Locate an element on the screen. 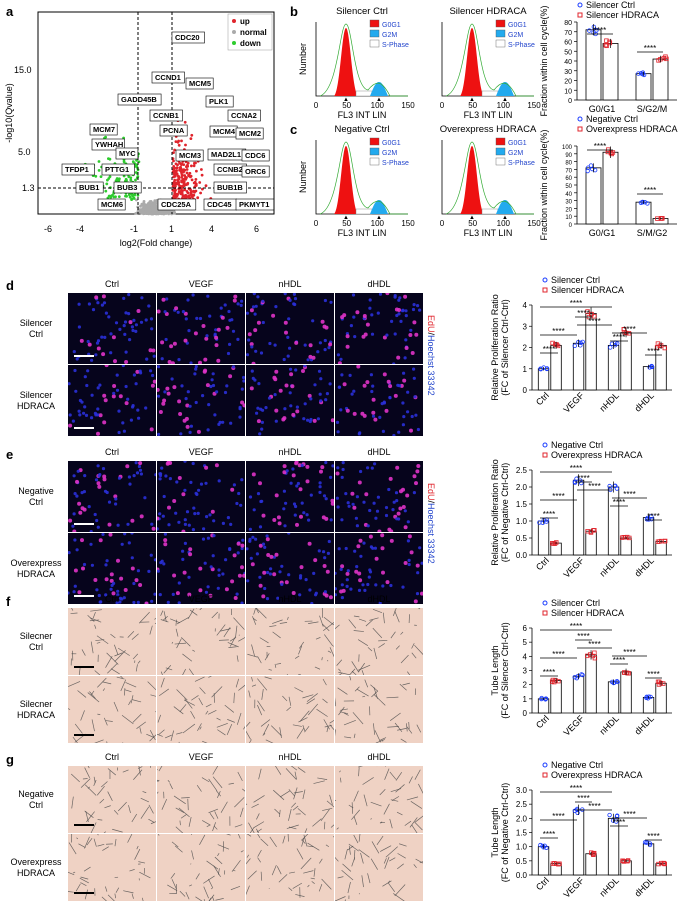 The width and height of the screenshot is (685, 905). col-header-ctrl: Ctrl is located at coordinates (112, 452).